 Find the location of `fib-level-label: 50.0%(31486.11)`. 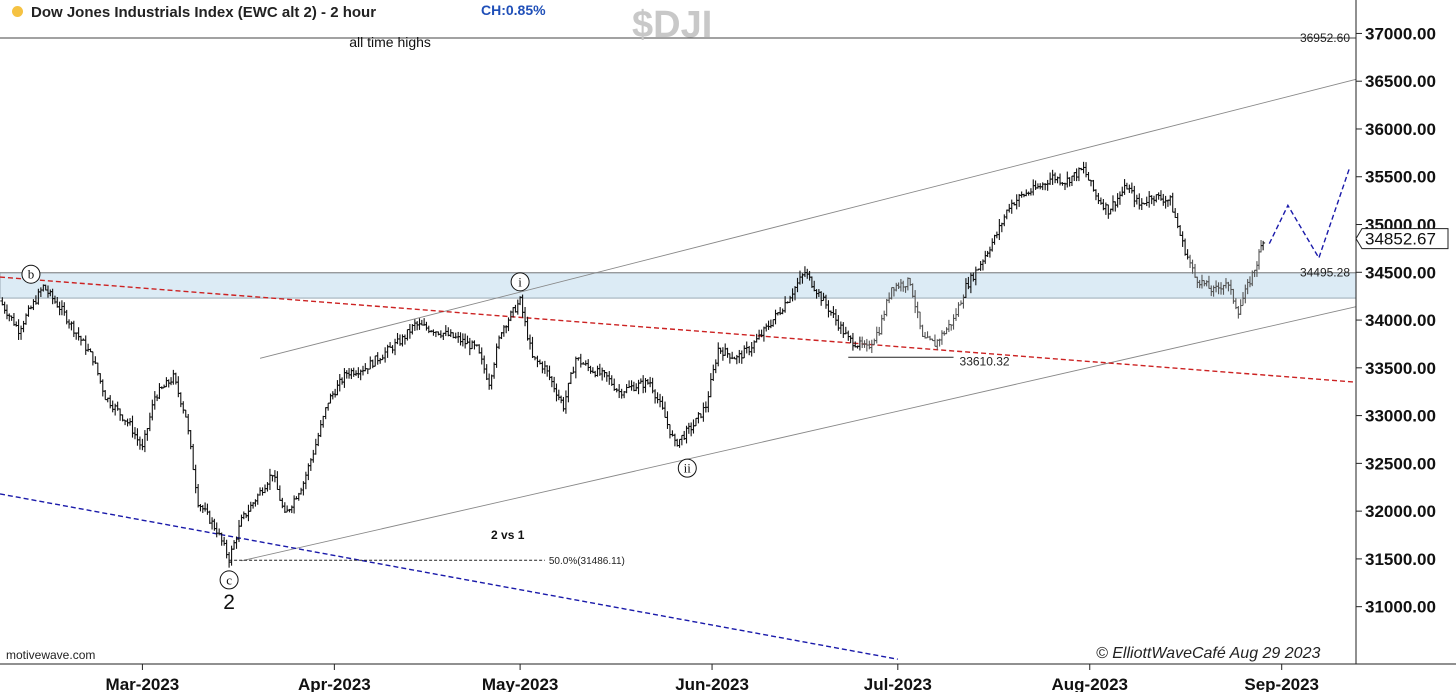

fib-level-label: 50.0%(31486.11) is located at coordinates (587, 561).